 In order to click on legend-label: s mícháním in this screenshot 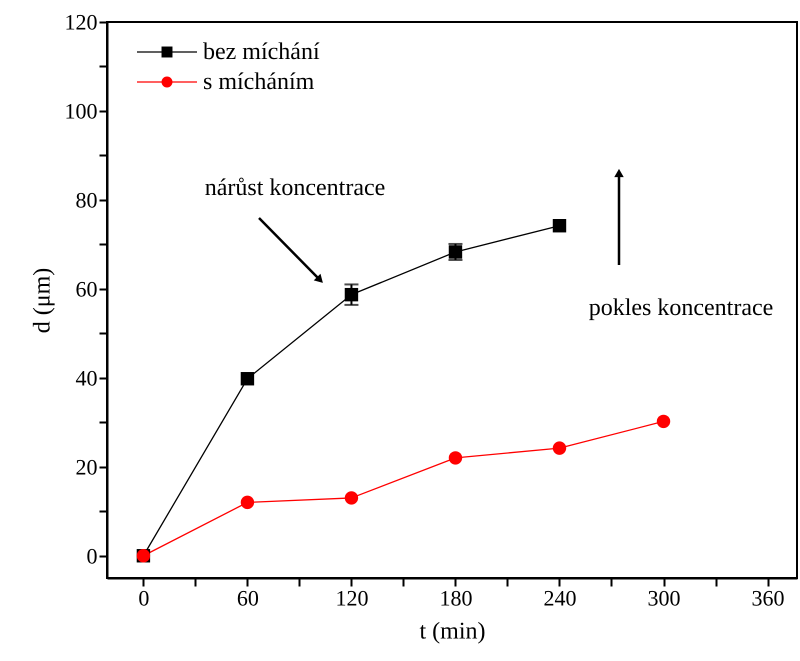, I will do `click(259, 82)`.